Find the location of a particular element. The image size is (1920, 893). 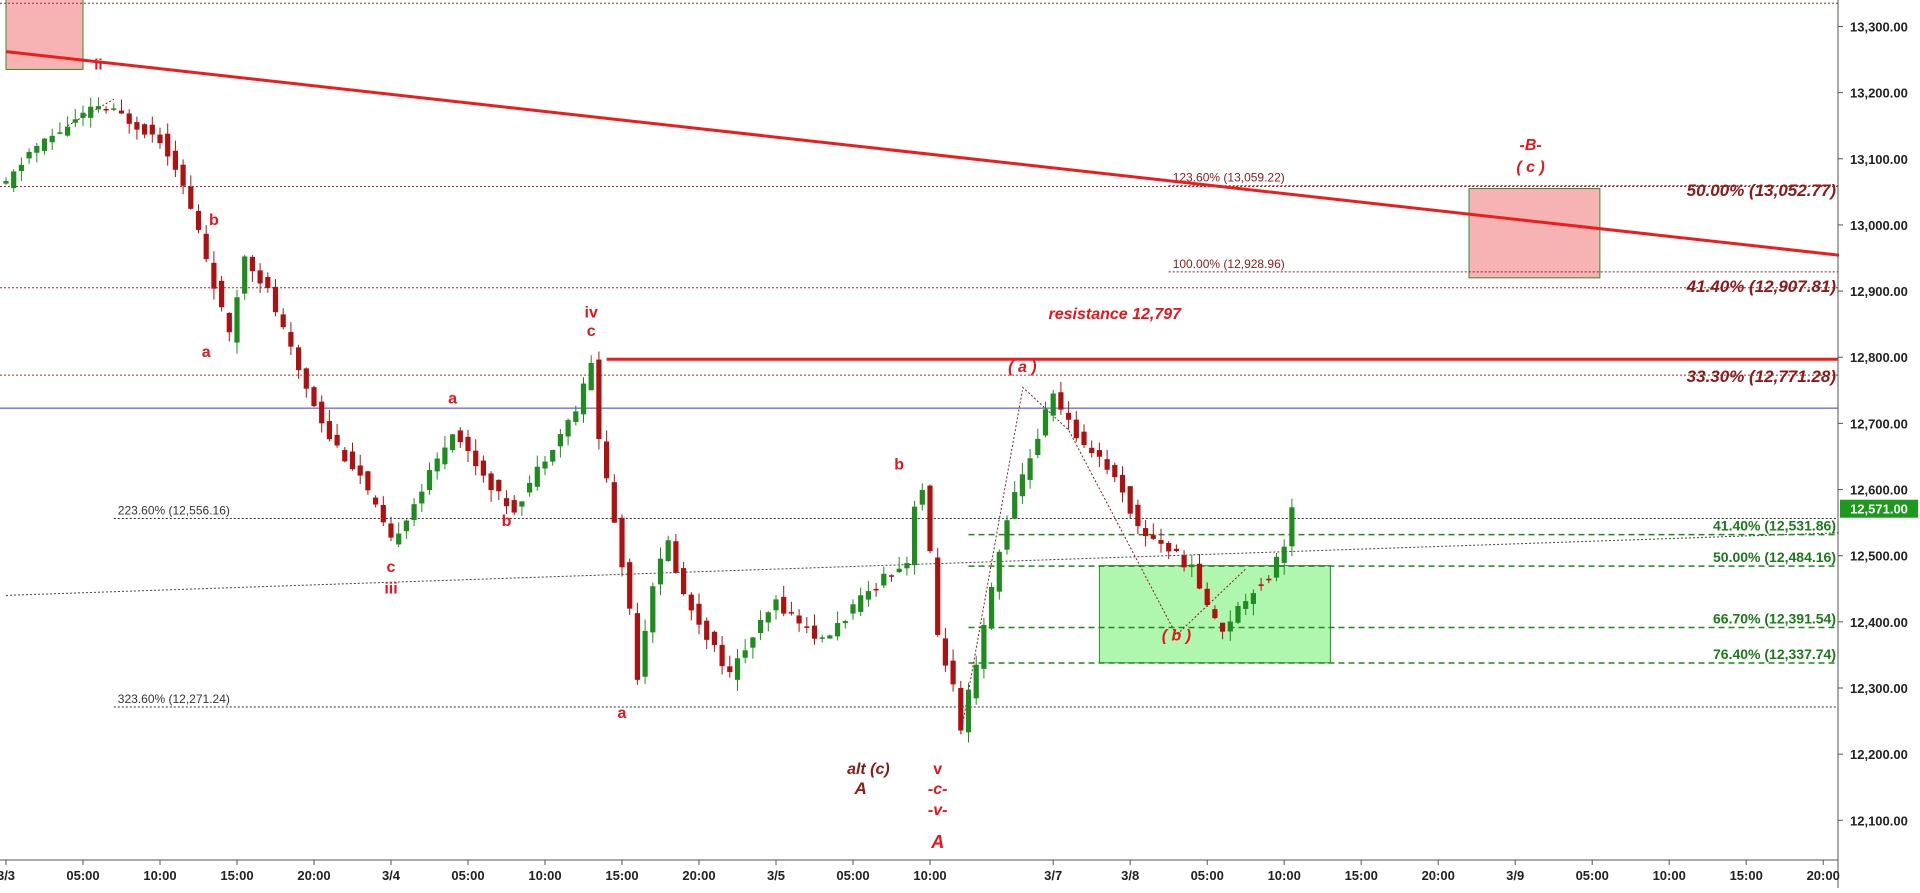

retracement-level-label: 66.70% (12,391.54) is located at coordinates (1774, 618).